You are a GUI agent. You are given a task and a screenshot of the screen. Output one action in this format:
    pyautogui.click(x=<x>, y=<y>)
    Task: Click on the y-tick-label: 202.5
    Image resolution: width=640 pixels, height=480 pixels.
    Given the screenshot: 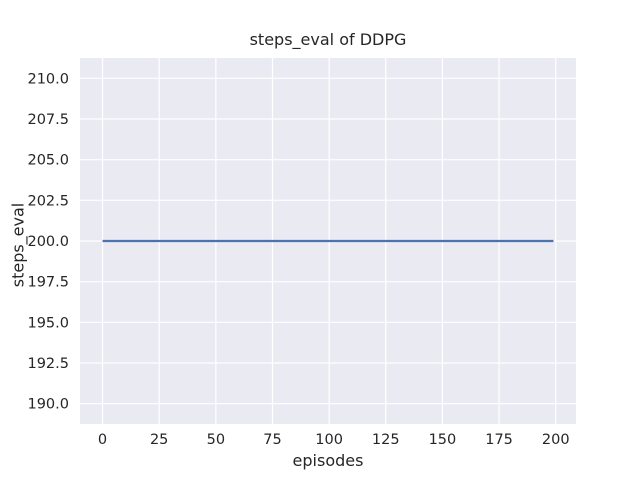 What is the action you would take?
    pyautogui.click(x=48, y=201)
    